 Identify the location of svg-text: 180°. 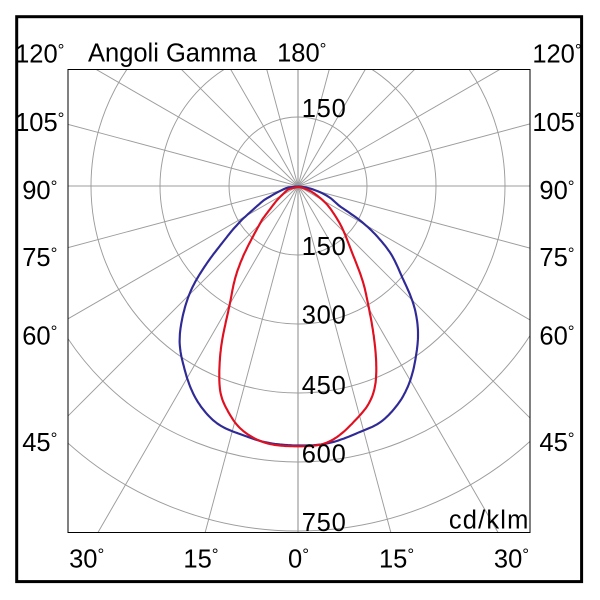
(301, 53).